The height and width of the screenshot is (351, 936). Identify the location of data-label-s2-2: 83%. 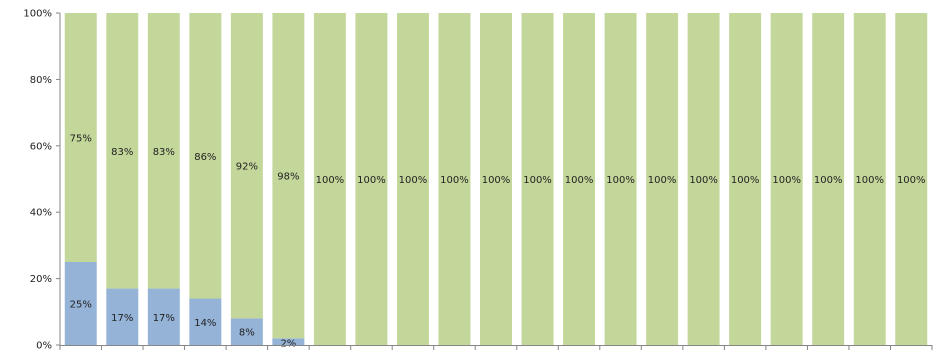
(122, 152).